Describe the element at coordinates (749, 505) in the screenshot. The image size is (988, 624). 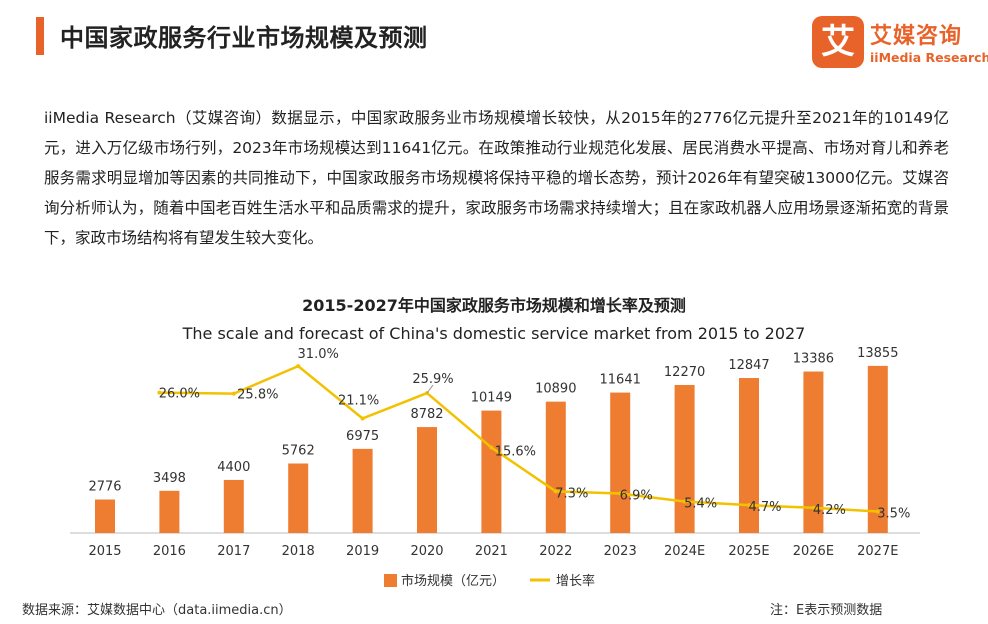
I see `growth-point-2025E` at that location.